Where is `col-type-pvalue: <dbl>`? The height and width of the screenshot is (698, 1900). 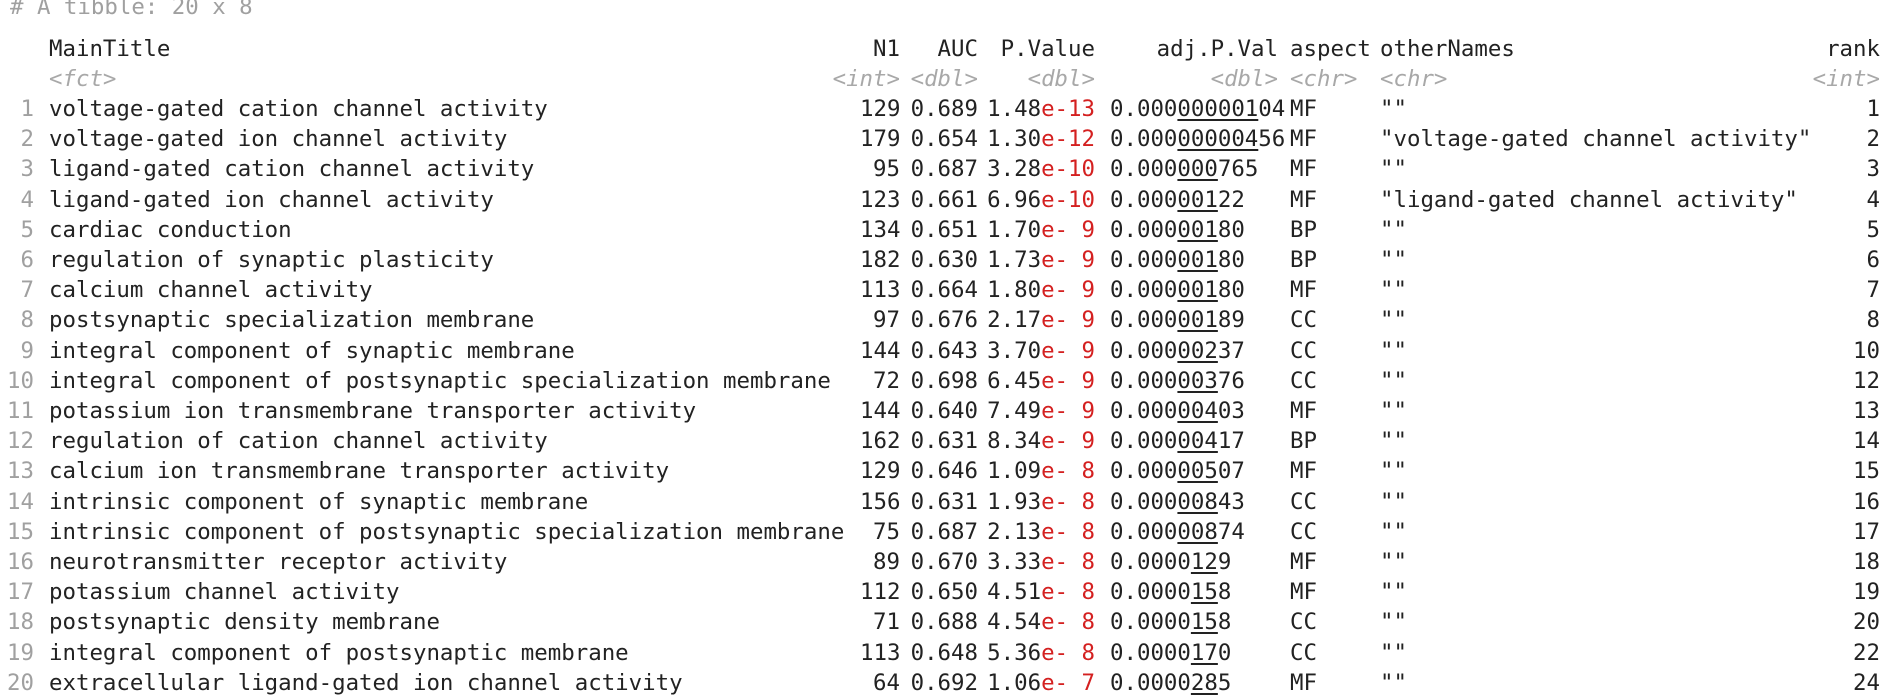 col-type-pvalue: <dbl> is located at coordinates (1061, 79).